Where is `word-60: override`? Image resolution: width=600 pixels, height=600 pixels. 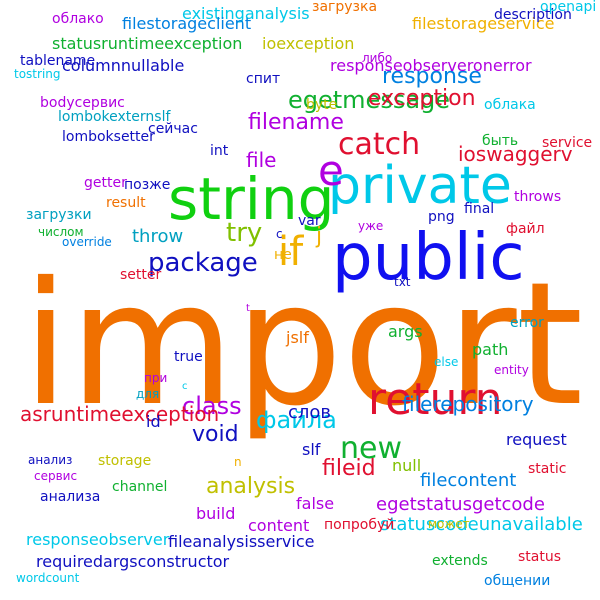
word-60: override is located at coordinates (87, 242).